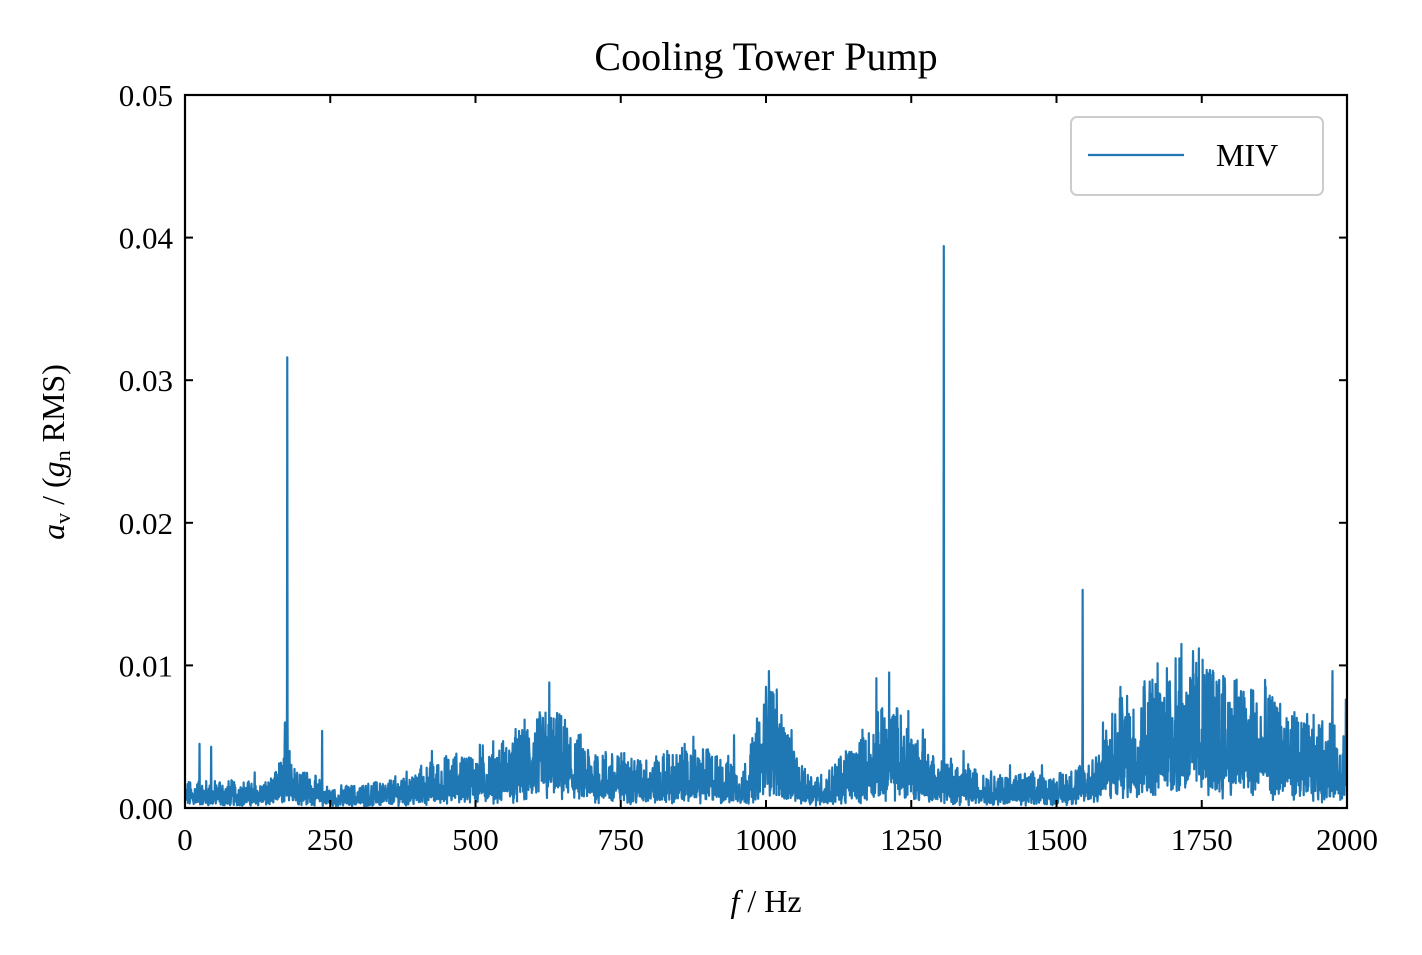 Image resolution: width=1422 pixels, height=955 pixels. Describe the element at coordinates (475, 839) in the screenshot. I see `x-tick-label: 500` at that location.